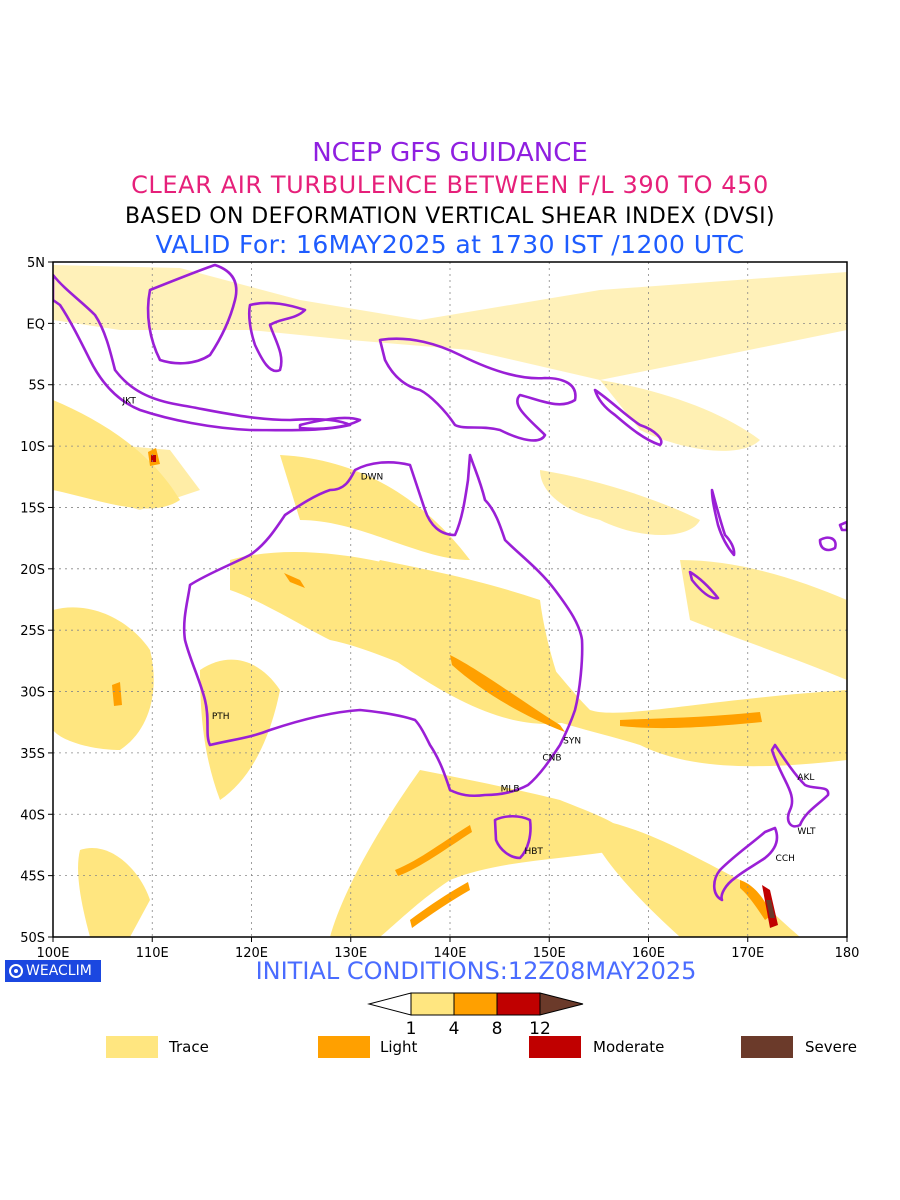 The image size is (900, 1200). I want to click on colorbar-lower-arrow, so click(389, 1004).